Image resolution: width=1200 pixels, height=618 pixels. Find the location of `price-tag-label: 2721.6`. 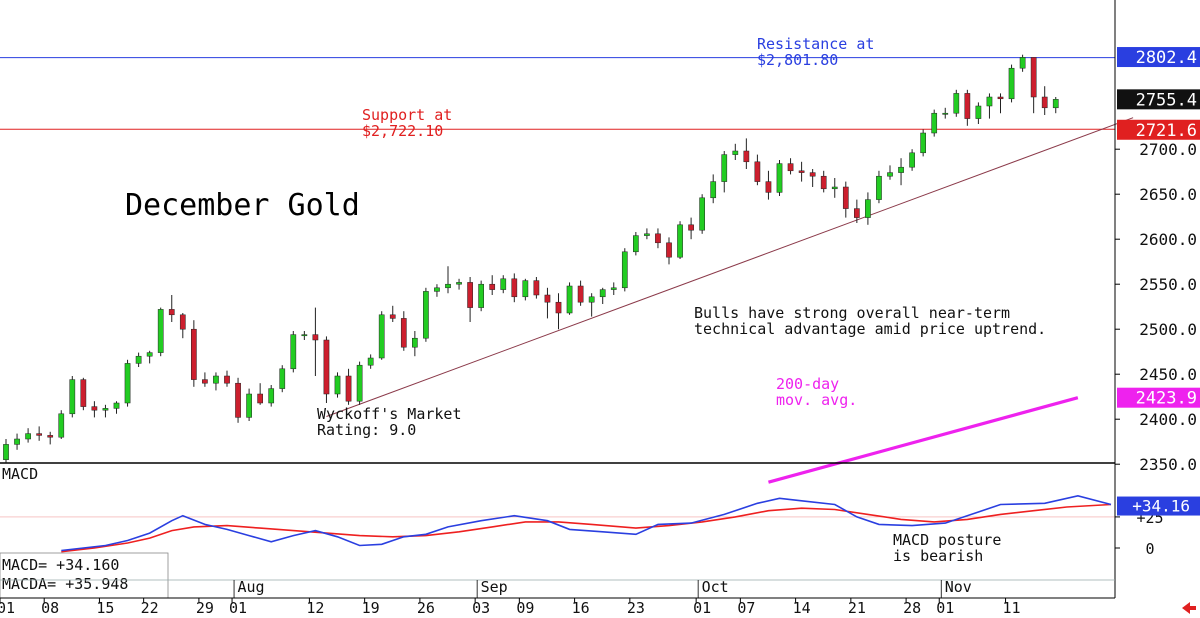

price-tag-label: 2721.6 is located at coordinates (1166, 131).